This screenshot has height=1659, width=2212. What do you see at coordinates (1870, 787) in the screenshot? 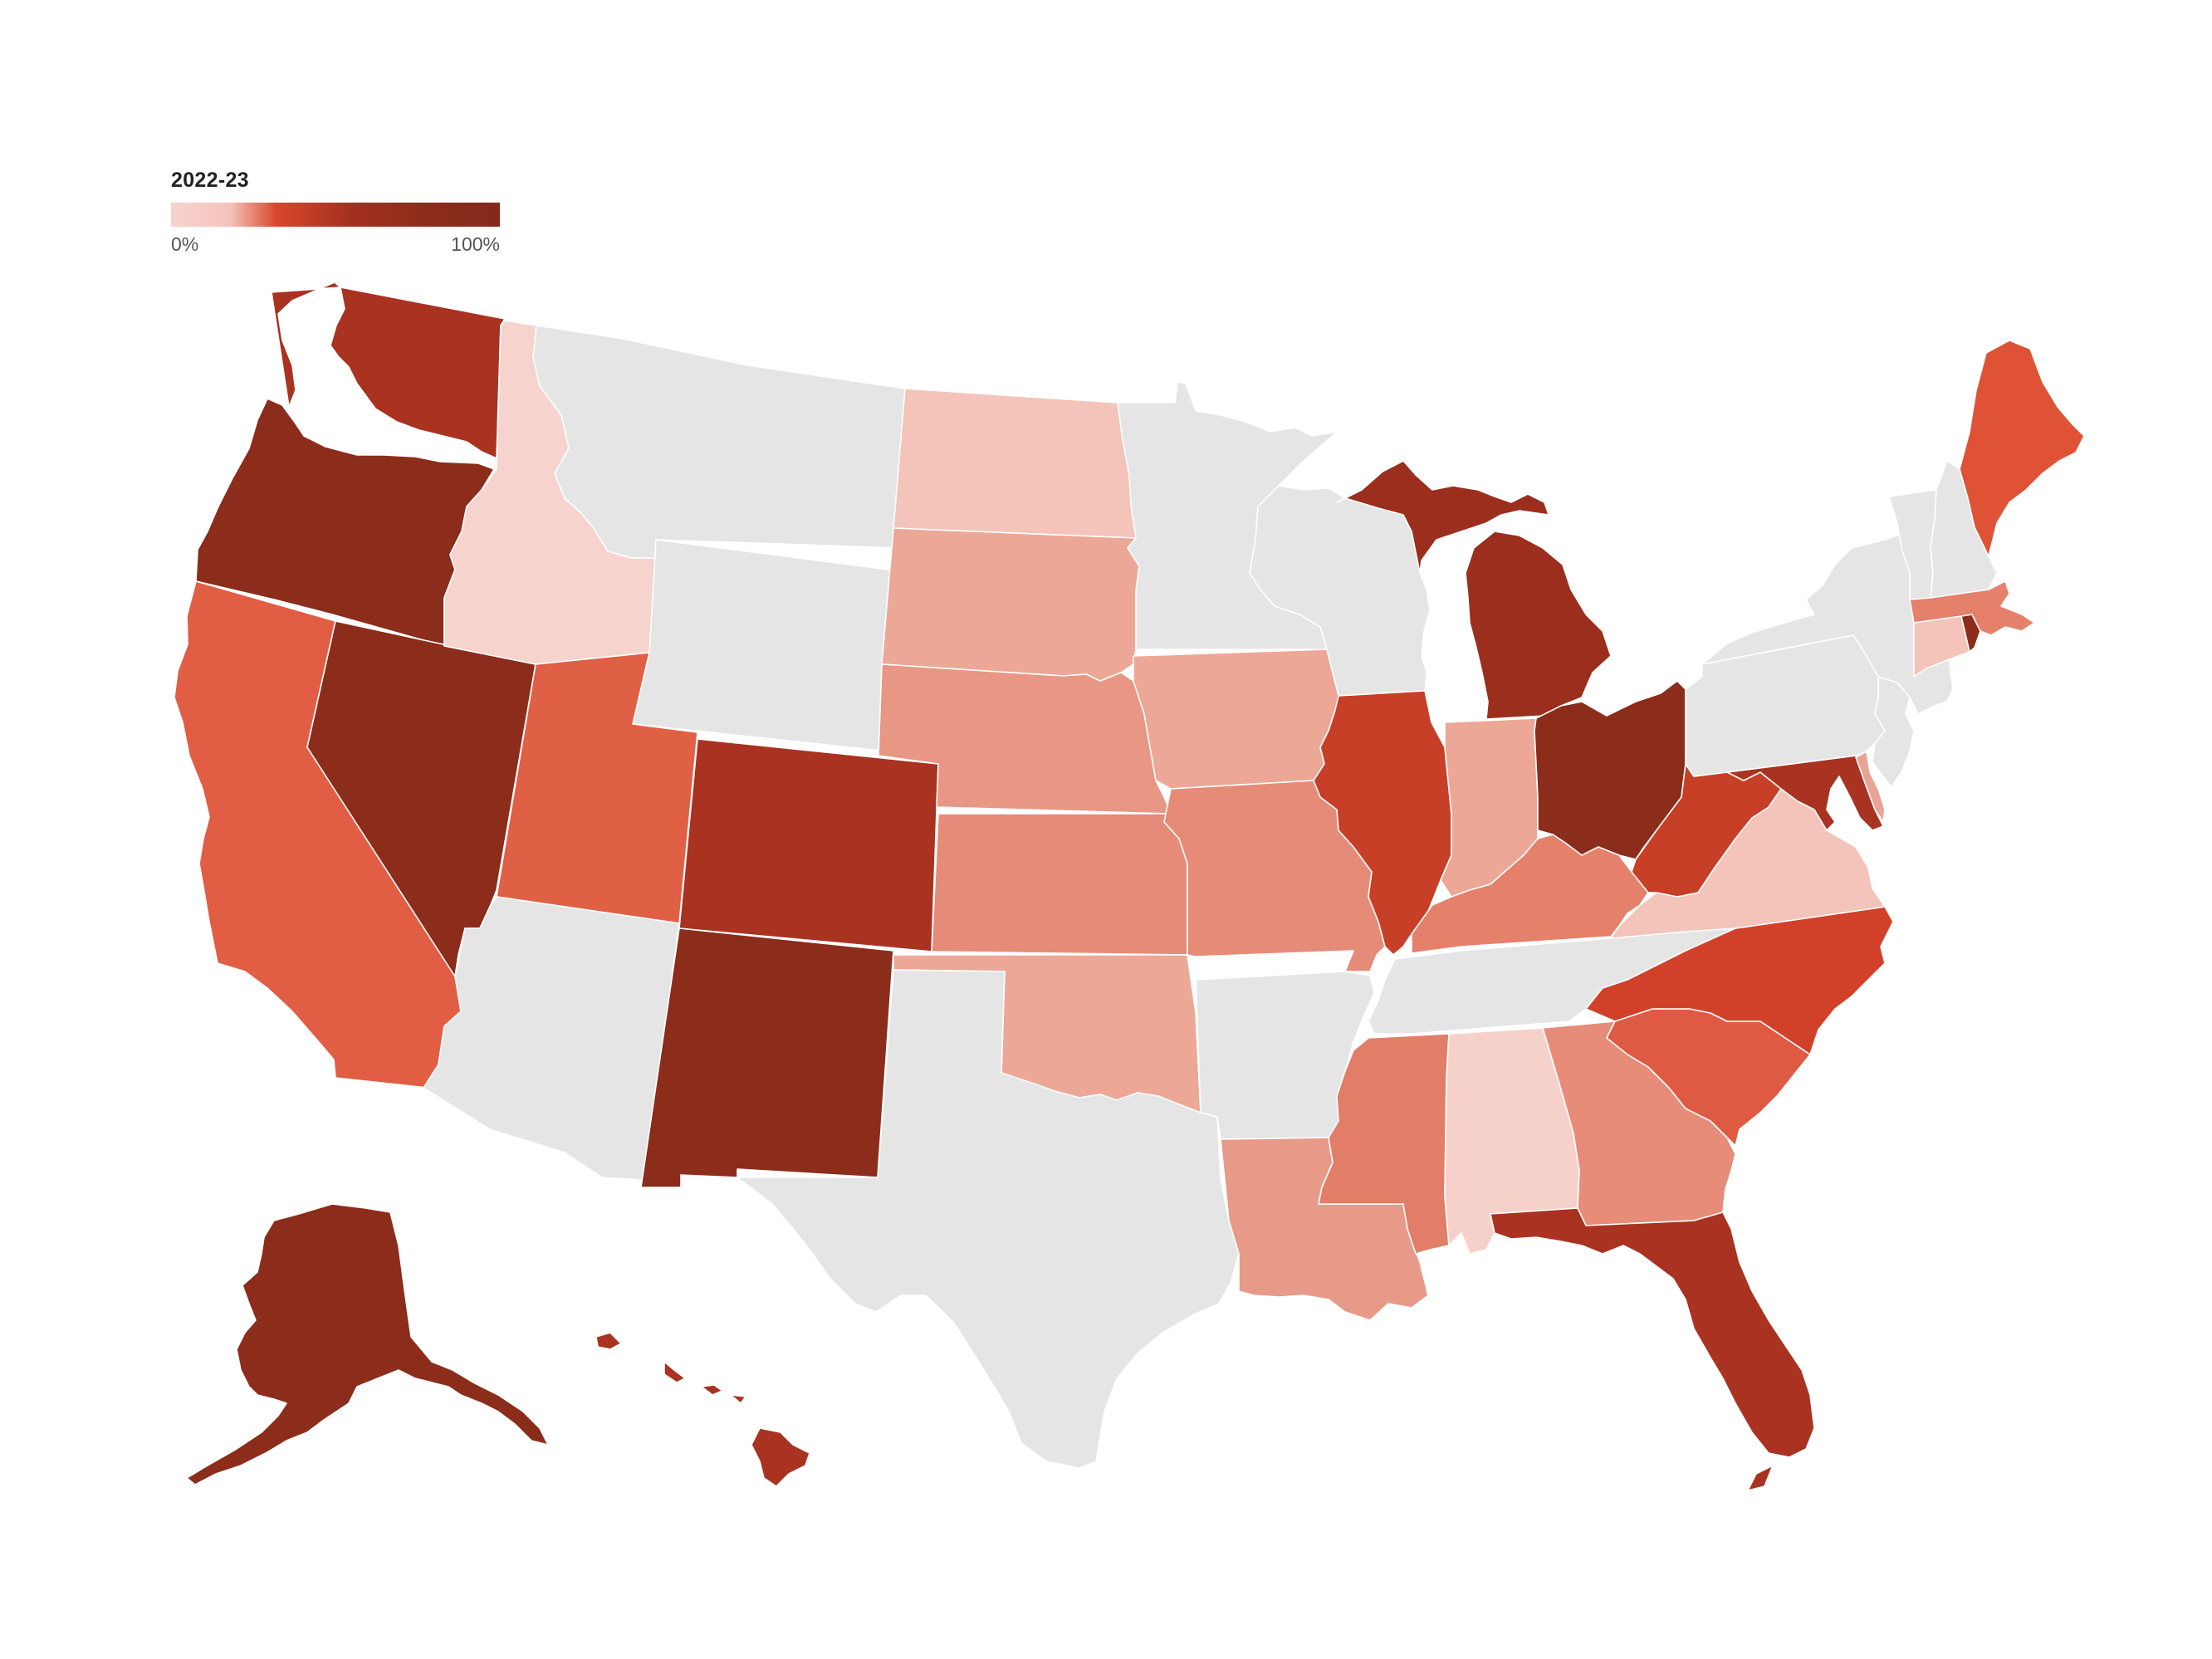
I see `state-de` at bounding box center [1870, 787].